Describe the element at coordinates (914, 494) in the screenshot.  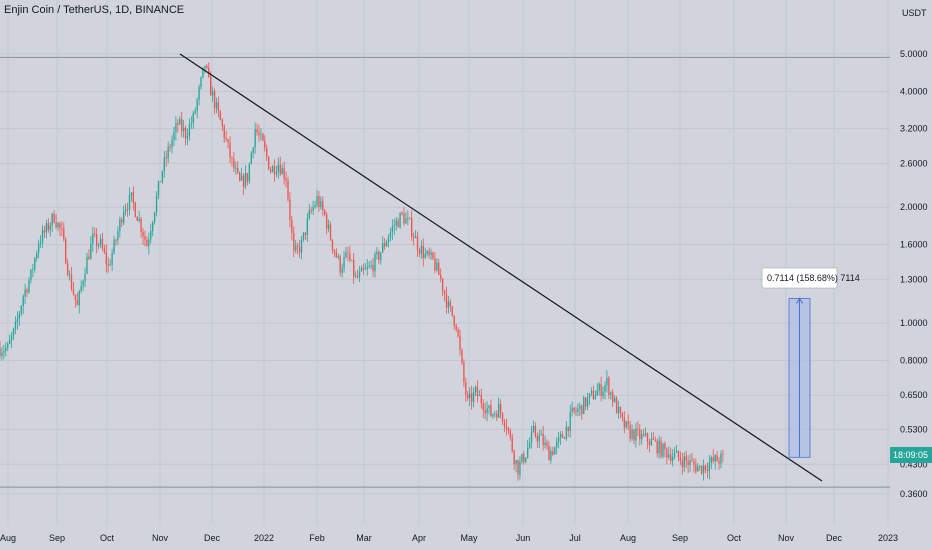
I see `y-tick-label: 0.3600` at that location.